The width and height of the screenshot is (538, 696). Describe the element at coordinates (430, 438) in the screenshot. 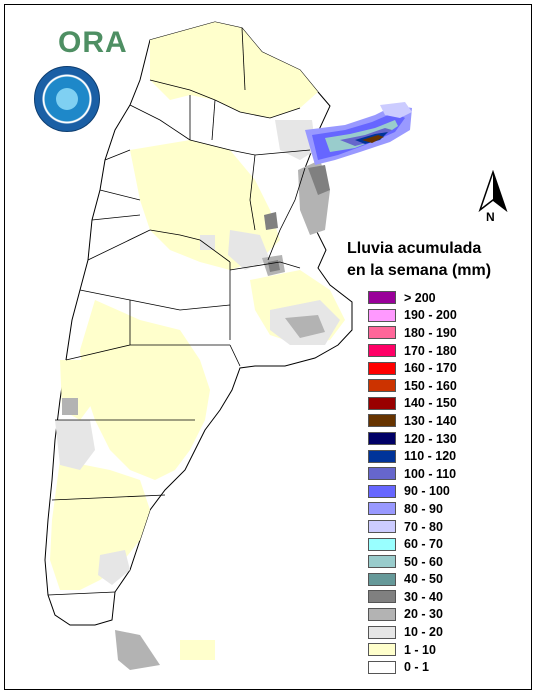

I see `legend-label: 120 - 130` at that location.